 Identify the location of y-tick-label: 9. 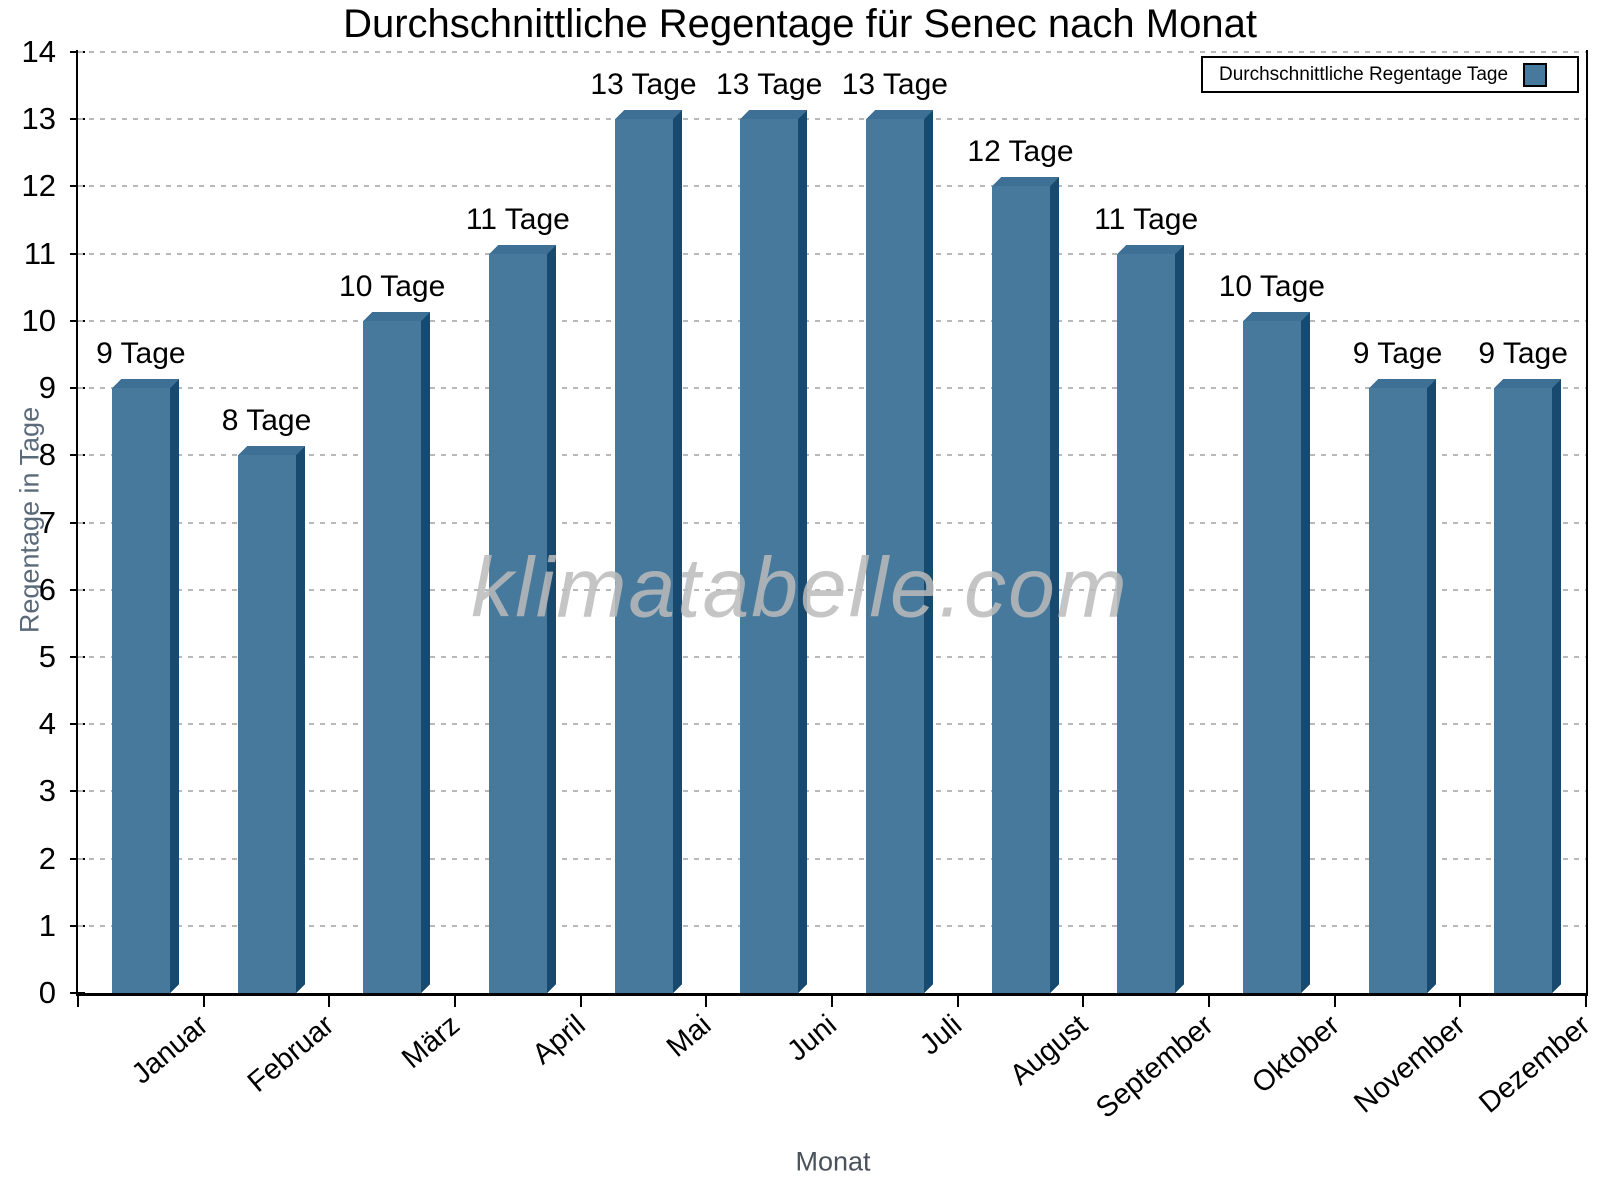
(47, 388).